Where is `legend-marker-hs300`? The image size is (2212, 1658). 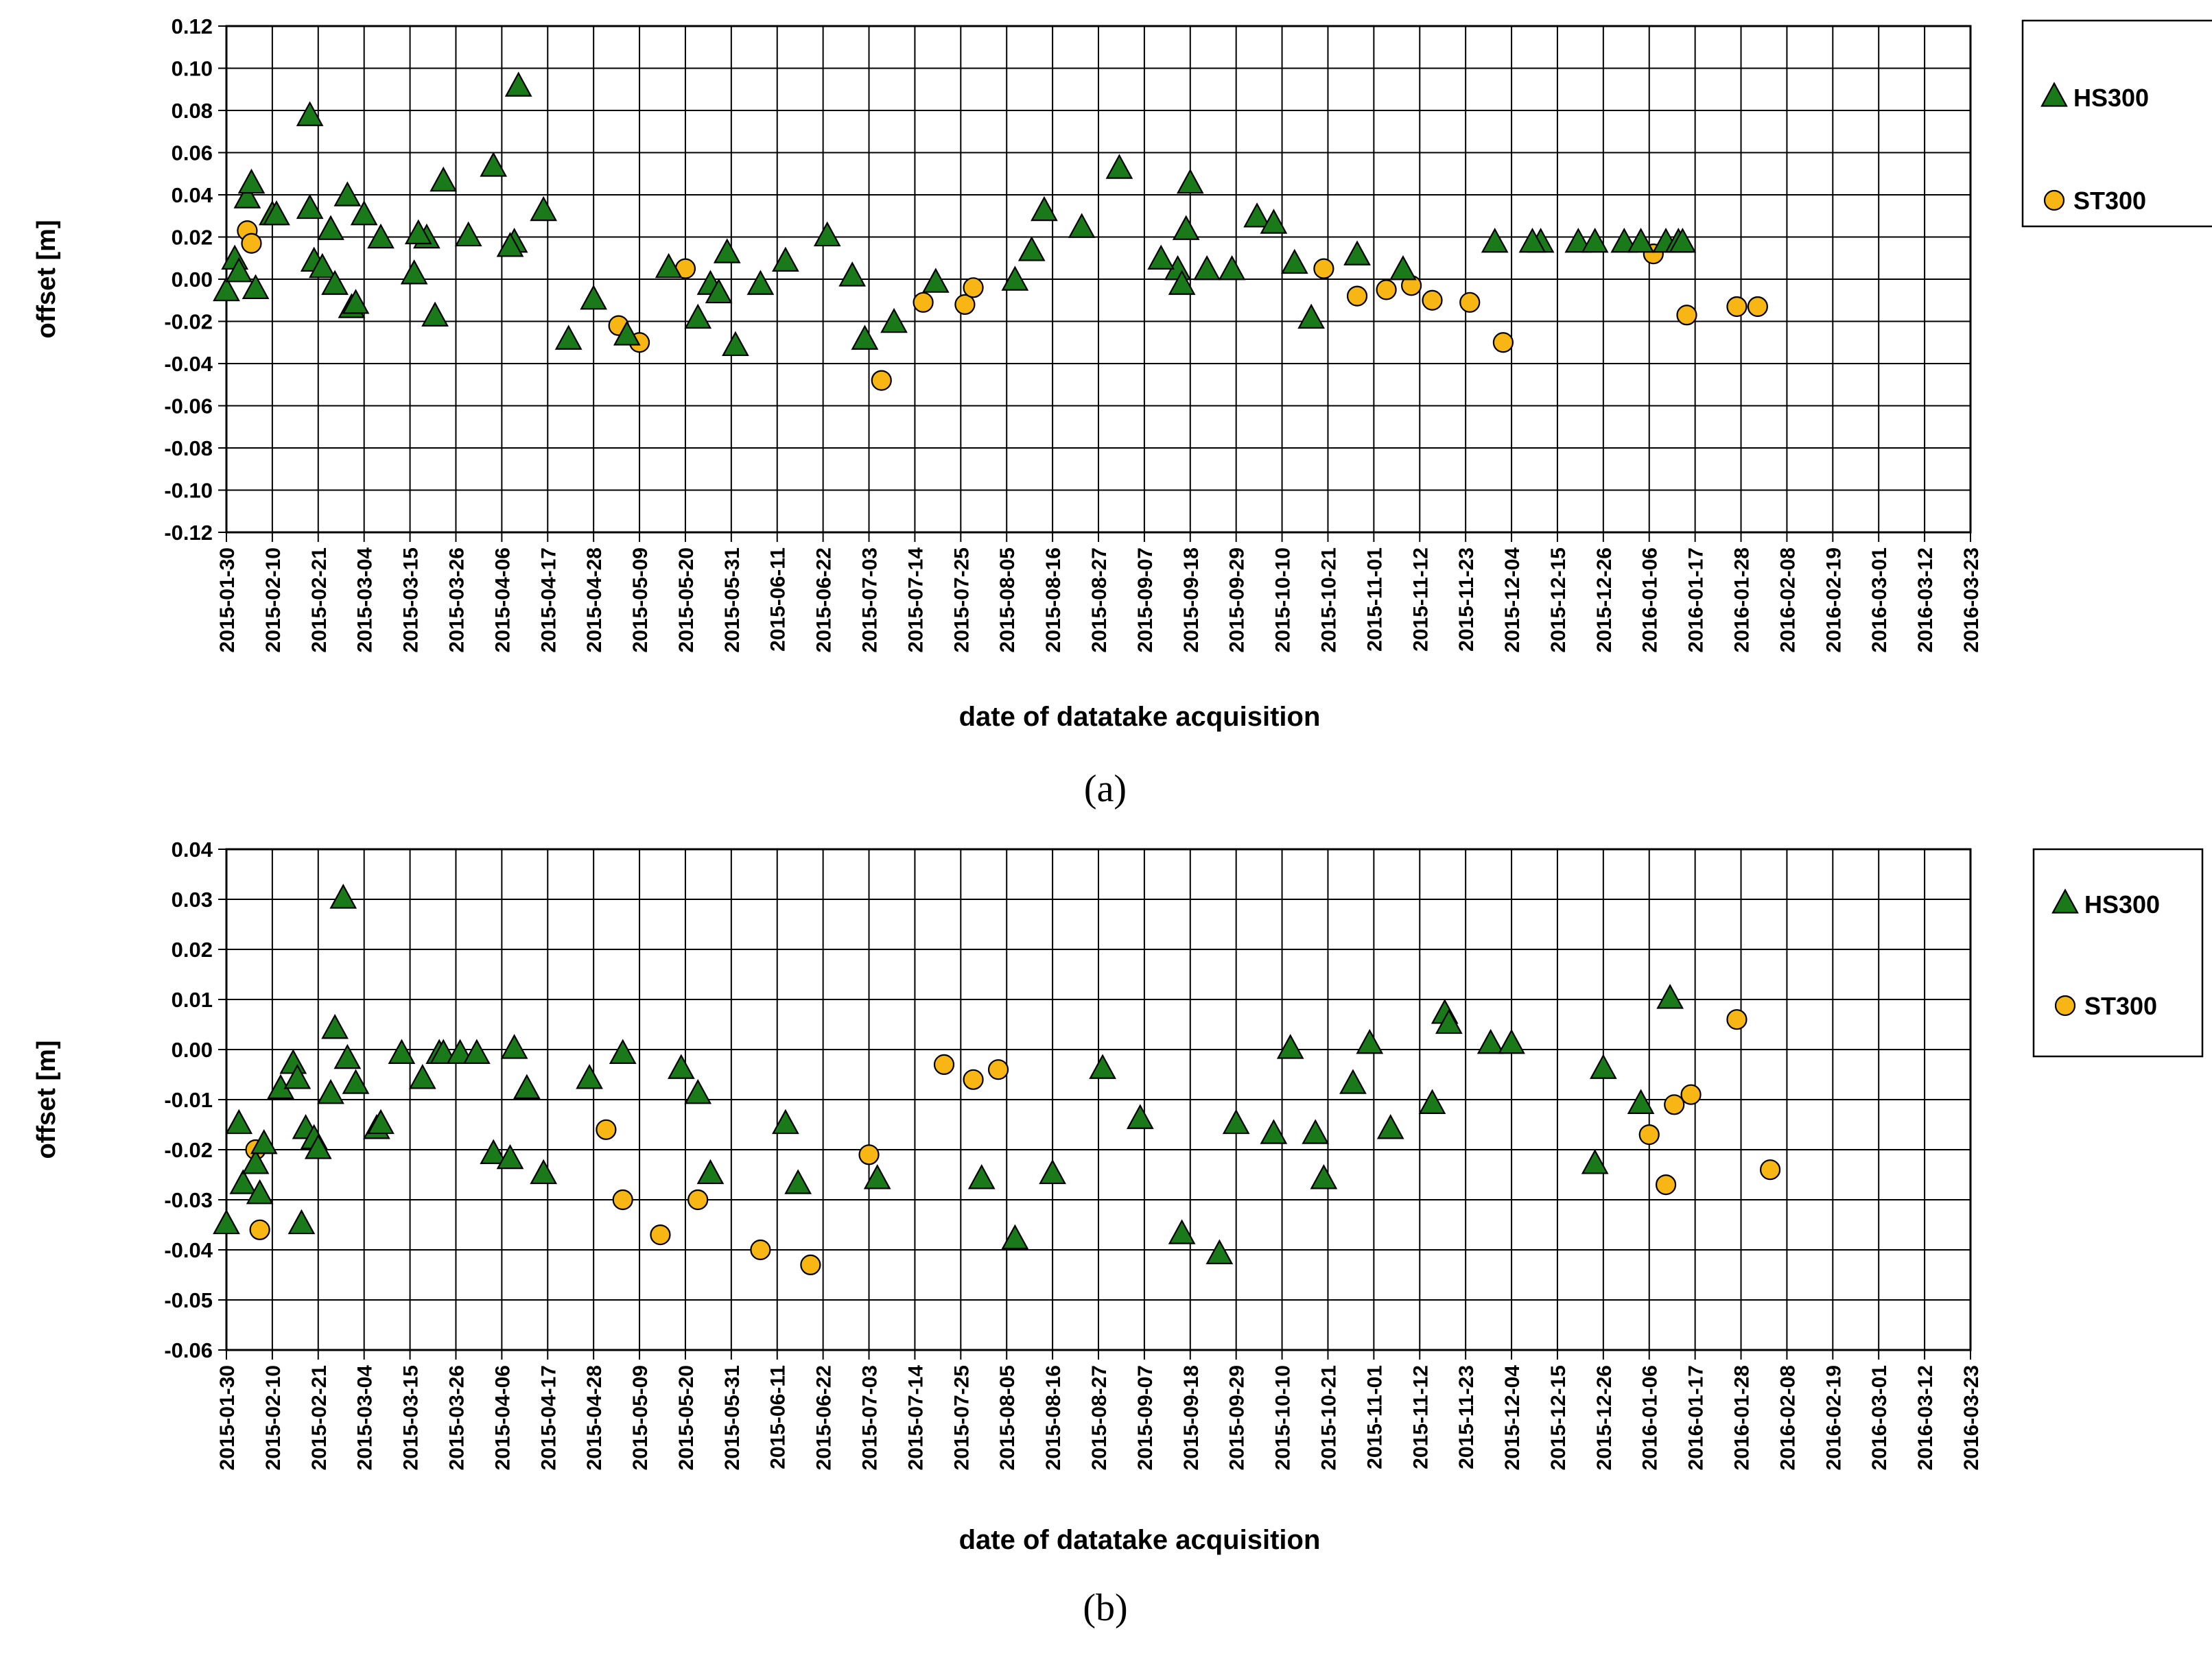 legend-marker-hs300 is located at coordinates (2054, 94).